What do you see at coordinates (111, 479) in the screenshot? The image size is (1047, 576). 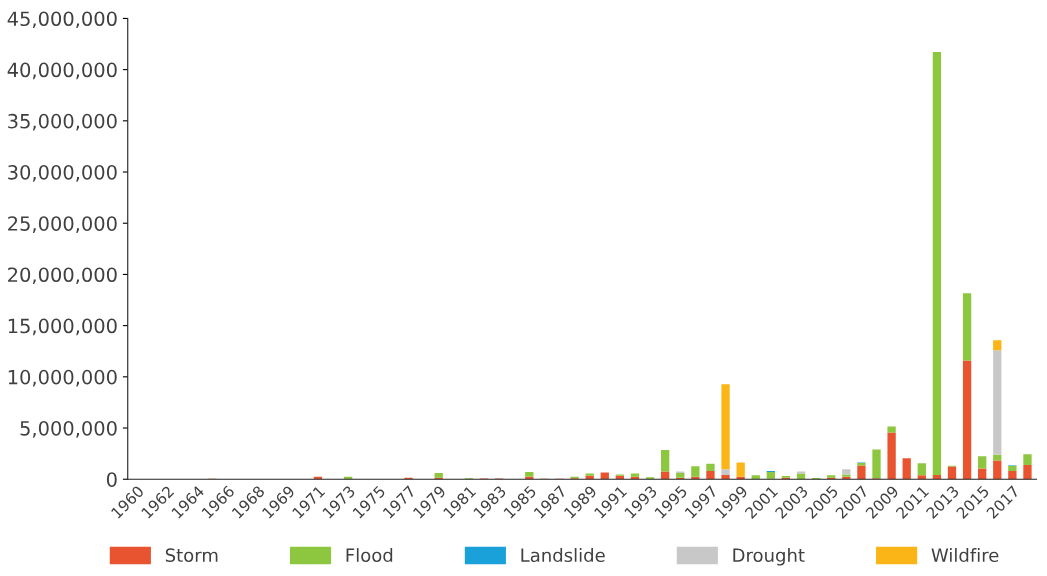 I see `y-tick-label: 0` at bounding box center [111, 479].